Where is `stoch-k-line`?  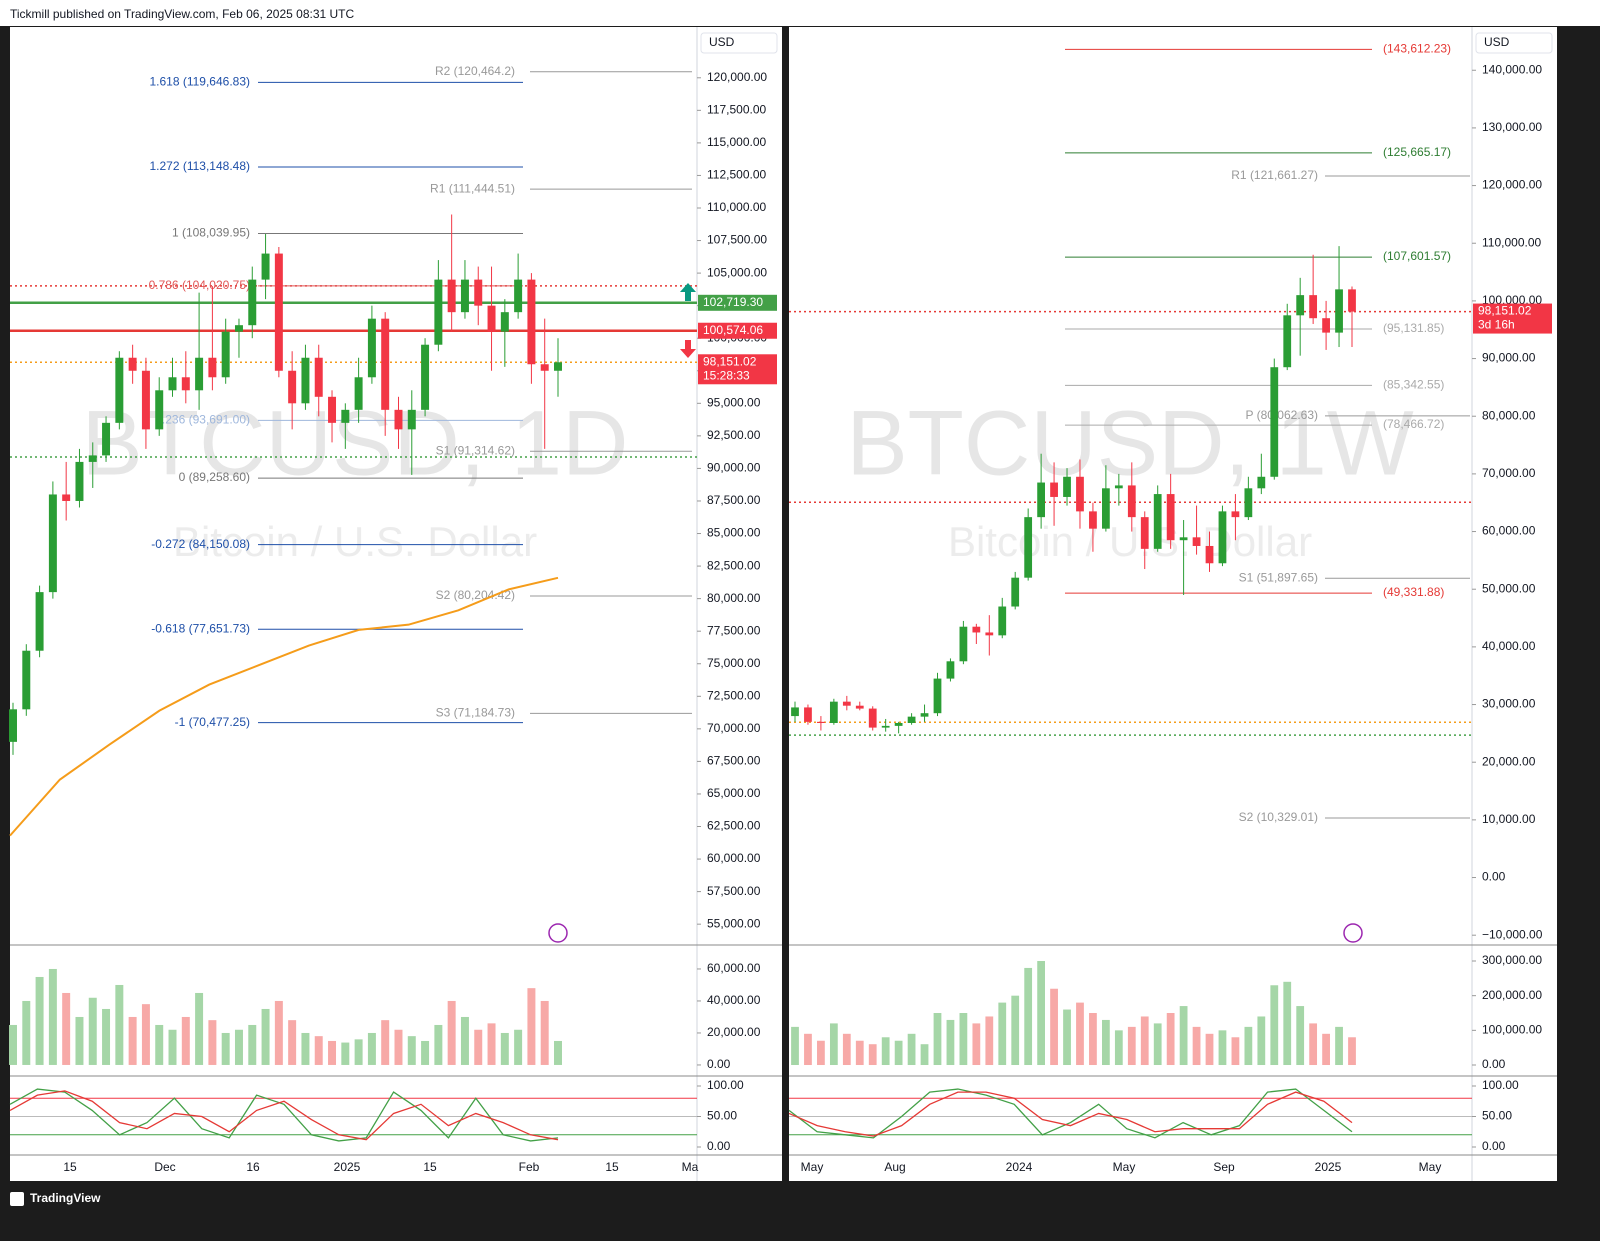
stoch-k-line is located at coordinates (1070, 1113).